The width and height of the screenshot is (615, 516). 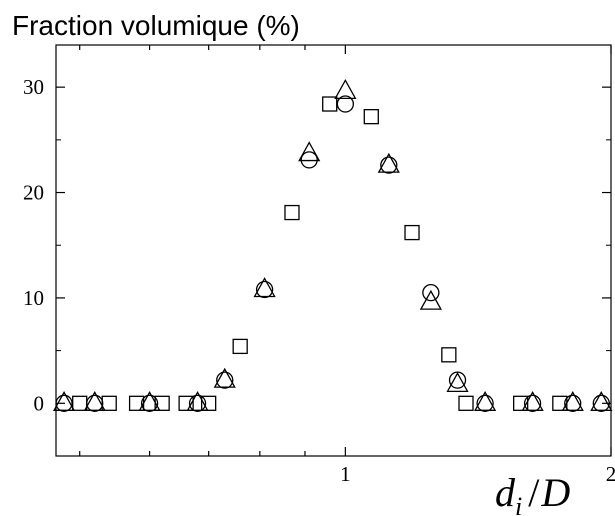 I want to click on x-axis-title-subscript: i, so click(x=518, y=504).